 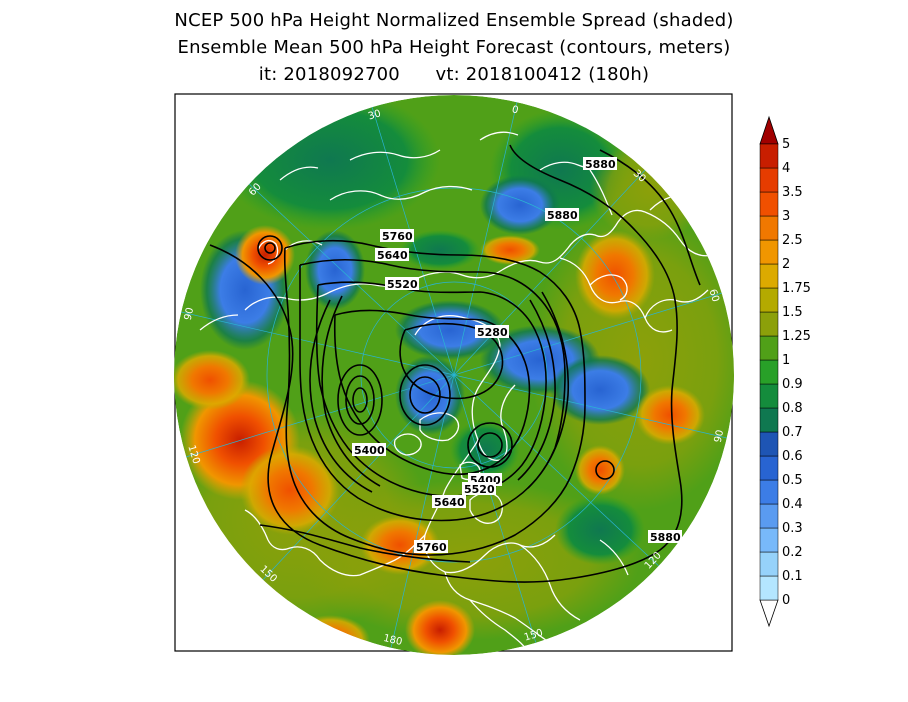 I want to click on contour-label: 5280, so click(x=492, y=332).